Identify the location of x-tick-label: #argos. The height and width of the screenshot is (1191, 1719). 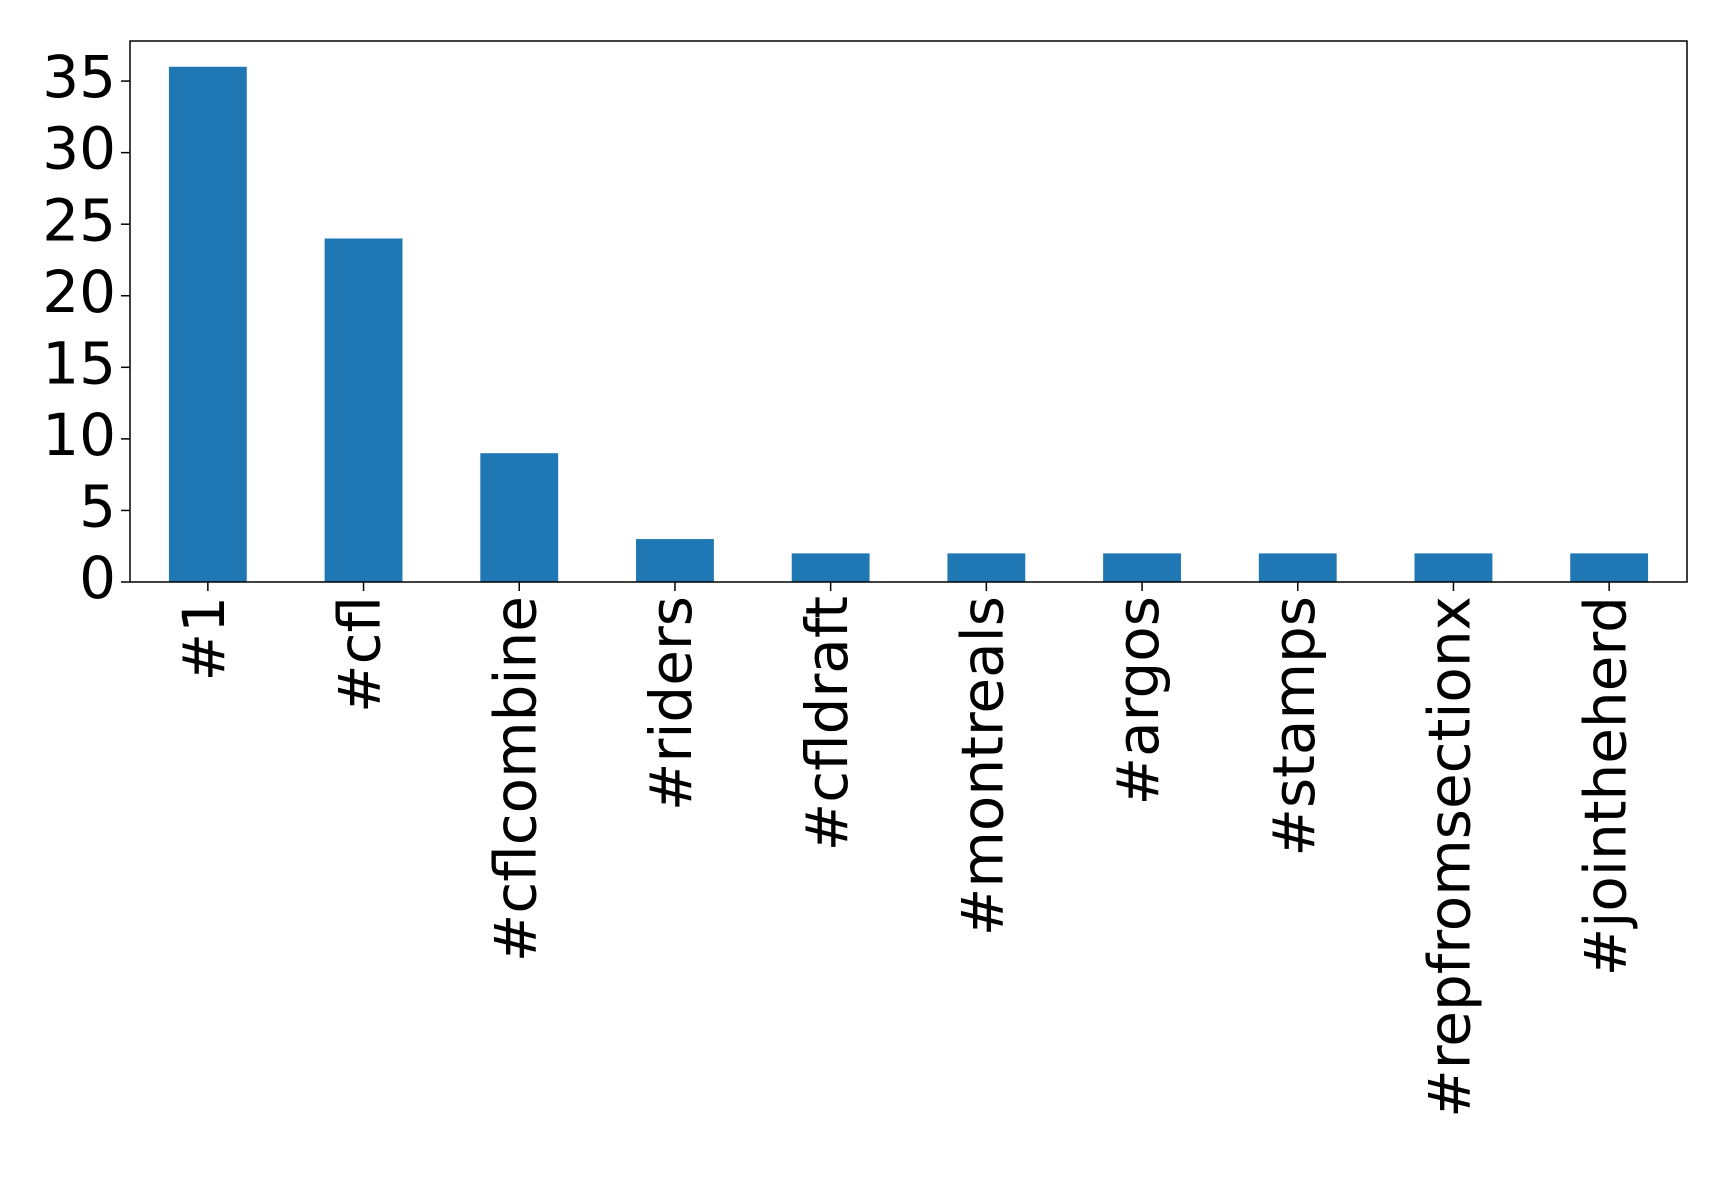
(1138, 701).